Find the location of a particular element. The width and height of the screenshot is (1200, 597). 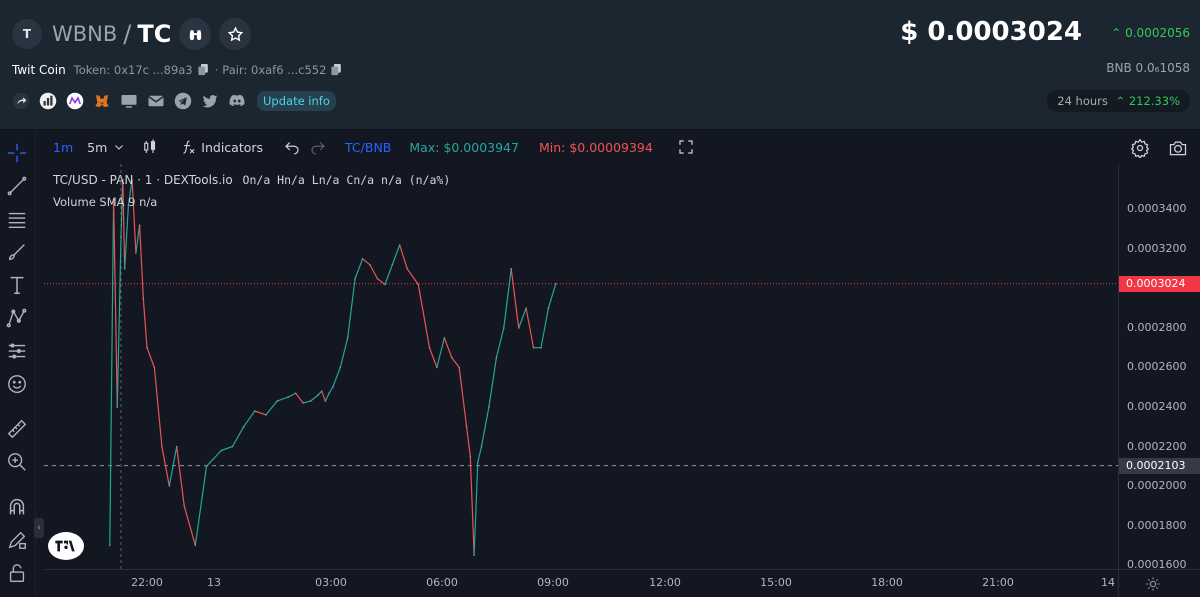

collapse-toolbar-button: ‹ is located at coordinates (39, 528).